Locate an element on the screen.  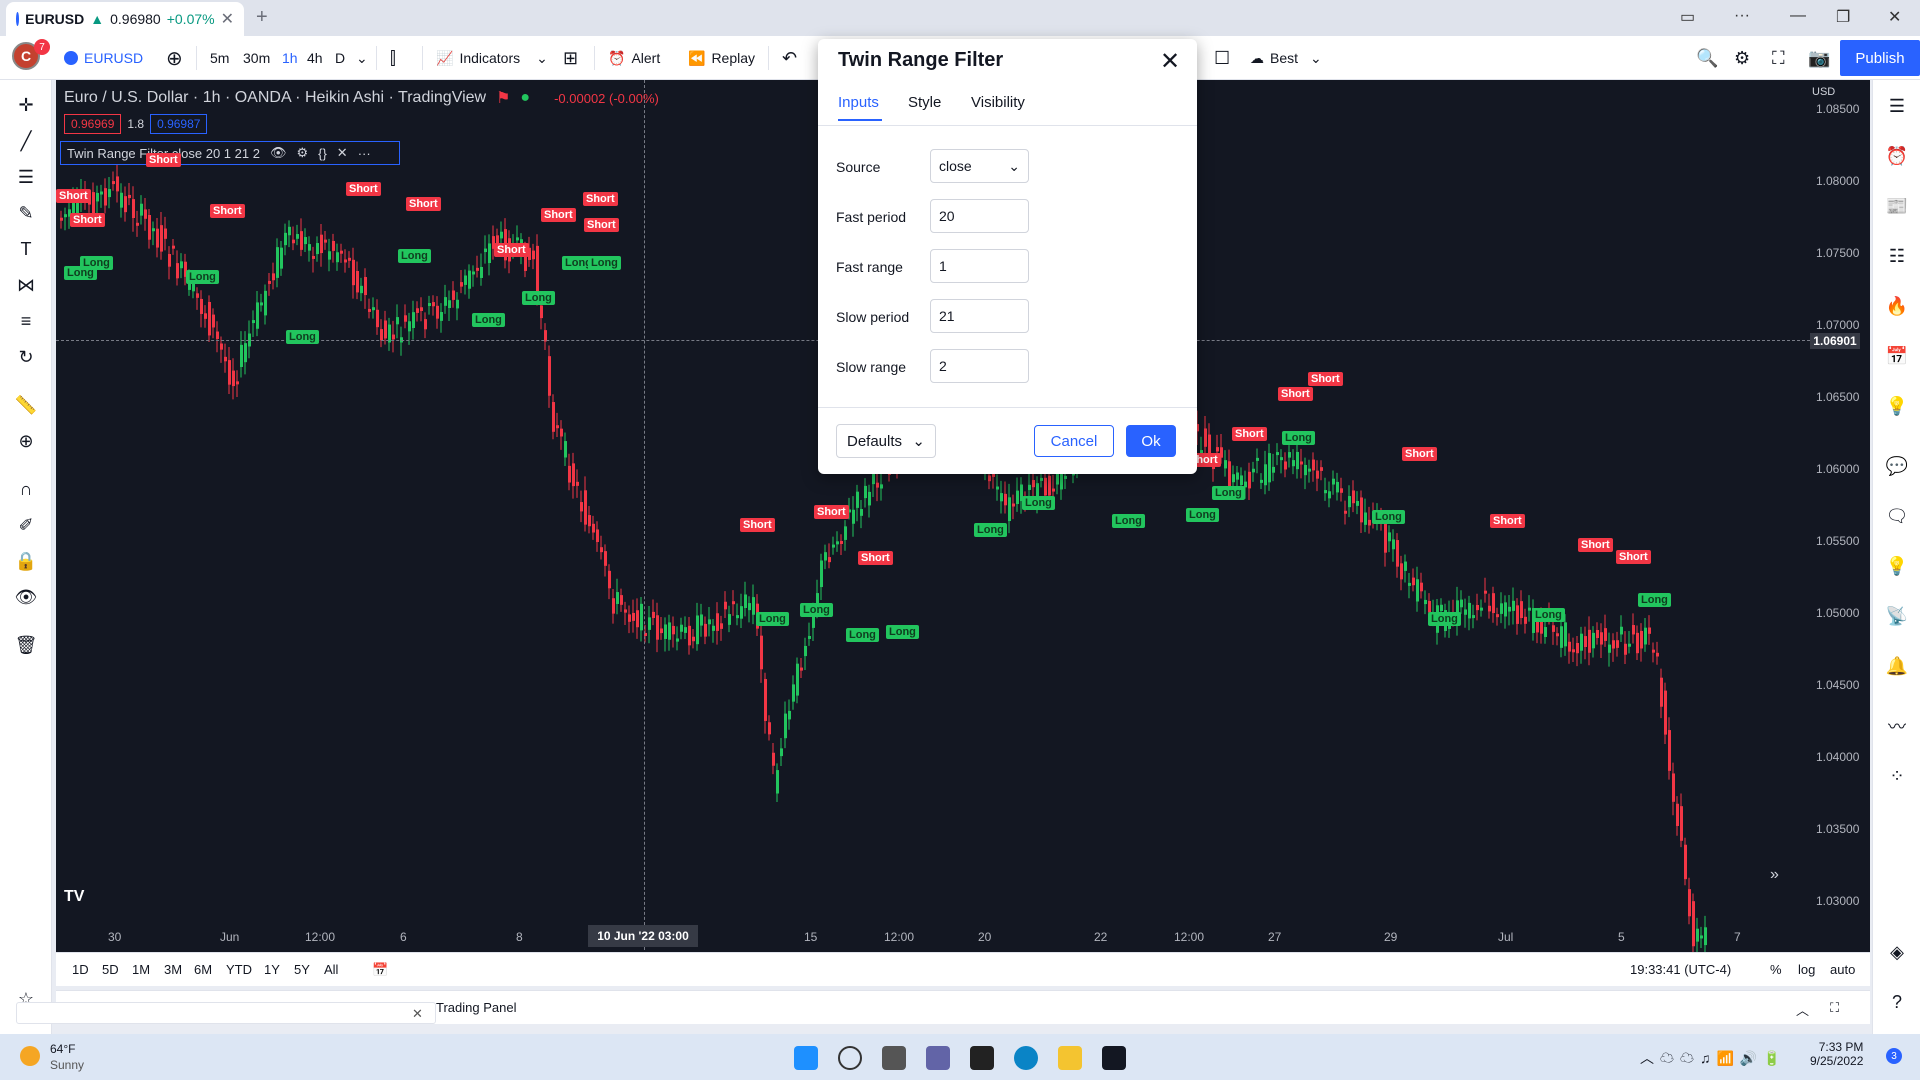
task-view-icon is located at coordinates (894, 1058).